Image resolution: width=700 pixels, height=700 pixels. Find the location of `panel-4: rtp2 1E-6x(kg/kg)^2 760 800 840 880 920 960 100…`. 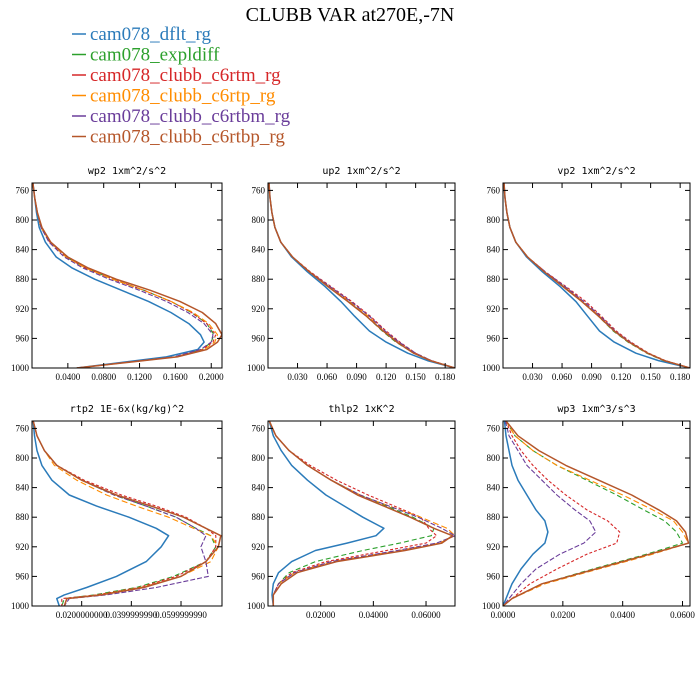

panel-4: rtp2 1E-6x(kg/kg)^2 760 800 840 880 920 960 100… is located at coordinates (117, 512).